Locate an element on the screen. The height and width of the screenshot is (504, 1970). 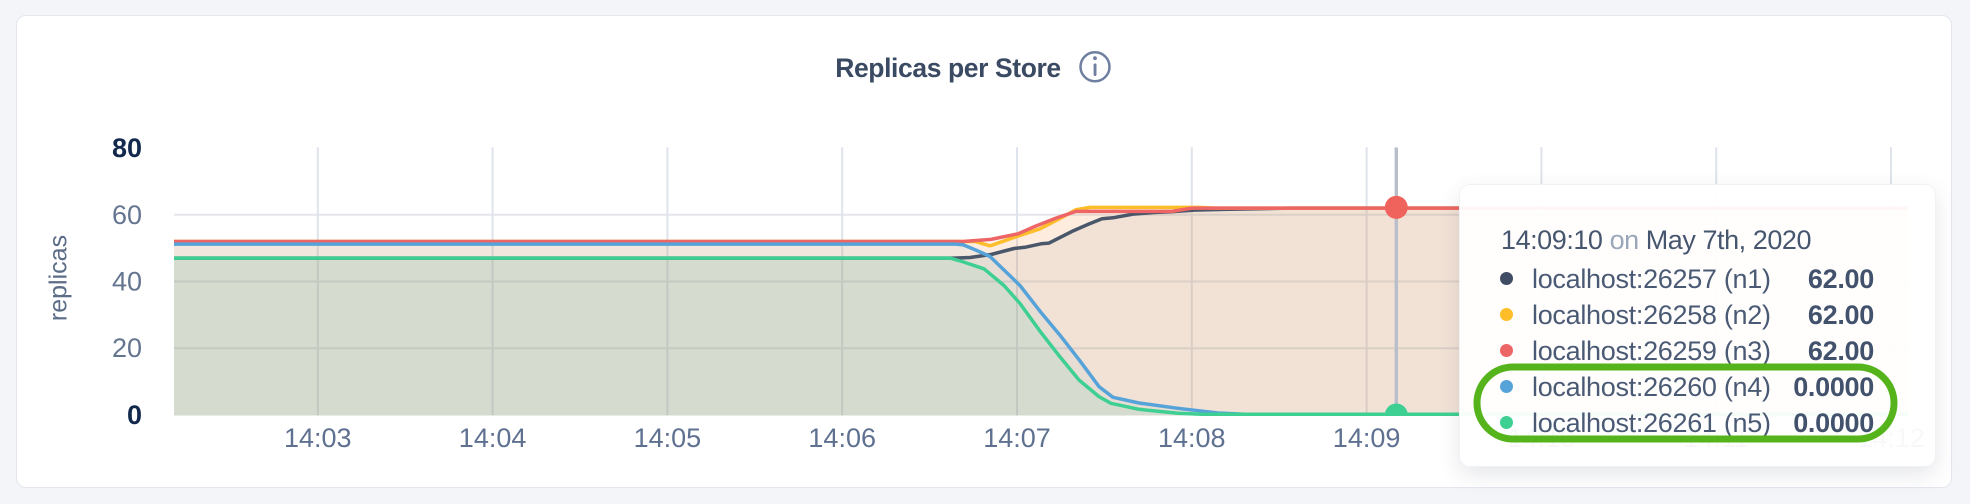
svg-text: replicas is located at coordinates (59, 278).